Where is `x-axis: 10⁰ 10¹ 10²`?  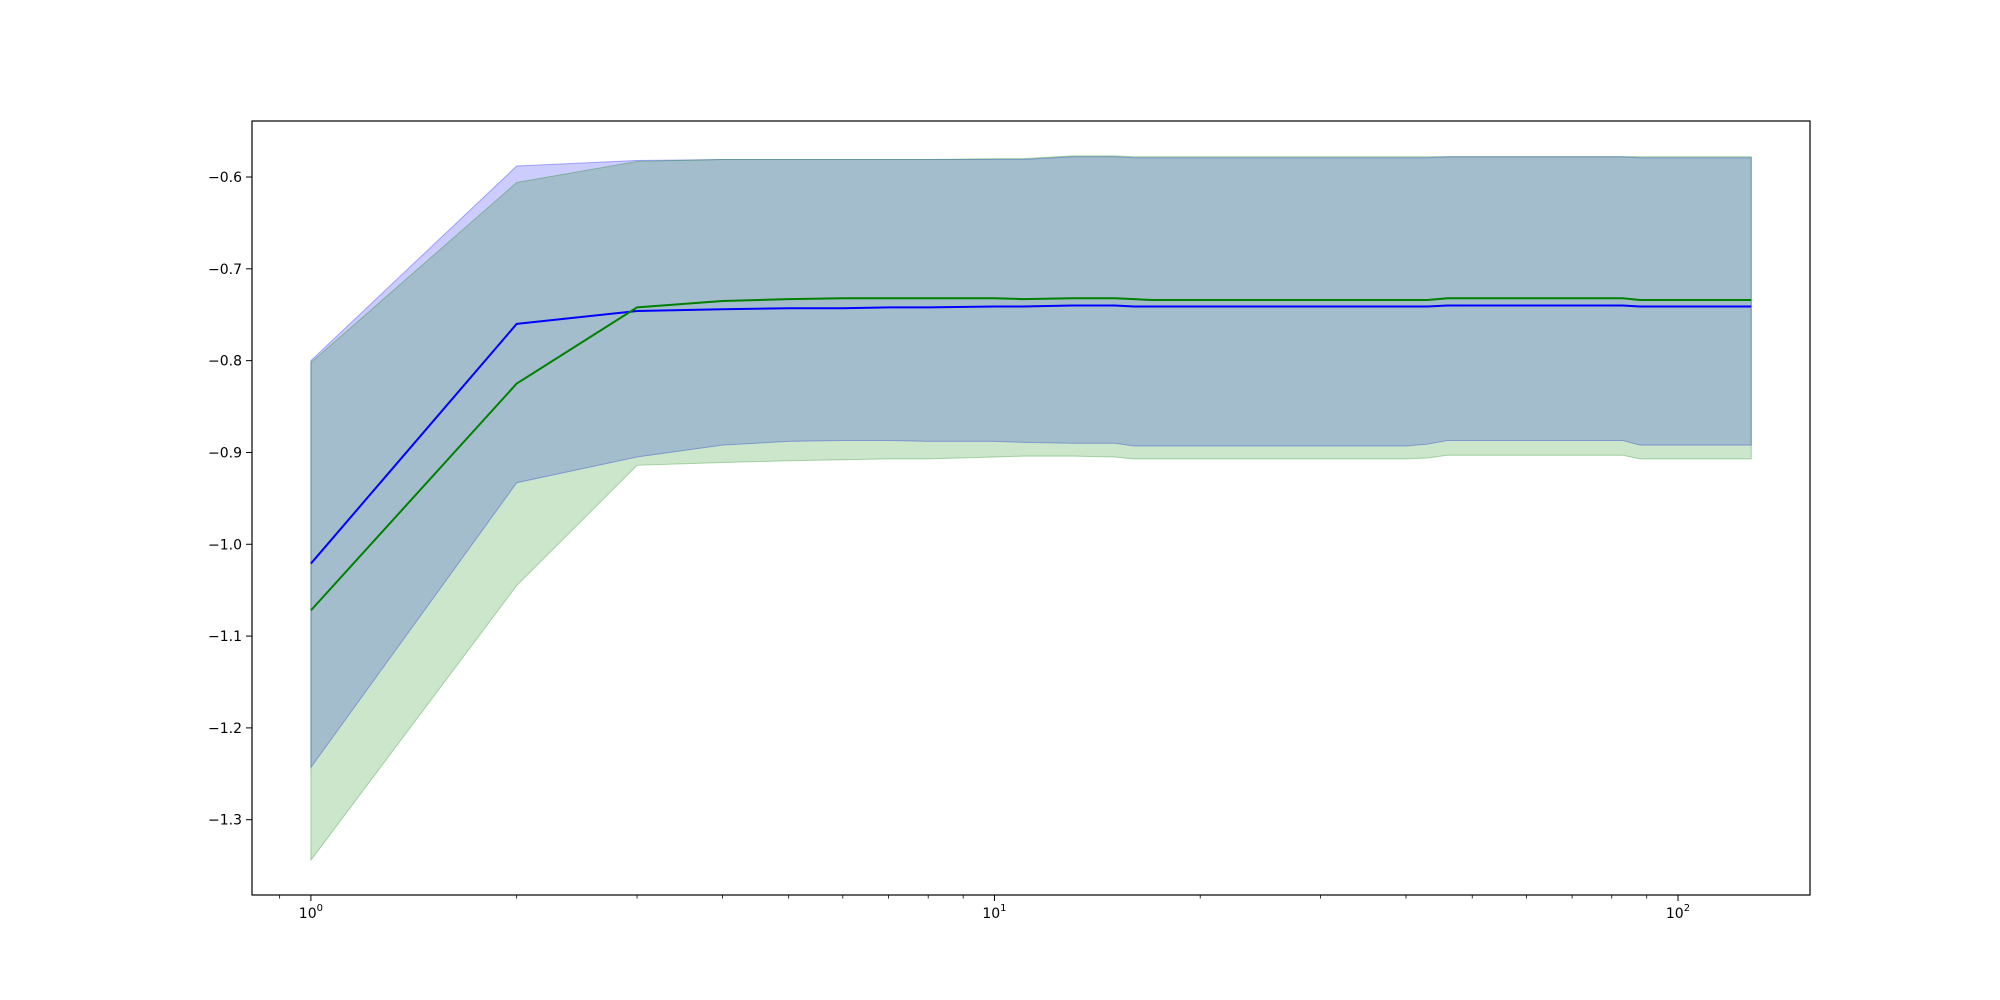
x-axis: 10⁰ 10¹ 10² is located at coordinates (984, 908).